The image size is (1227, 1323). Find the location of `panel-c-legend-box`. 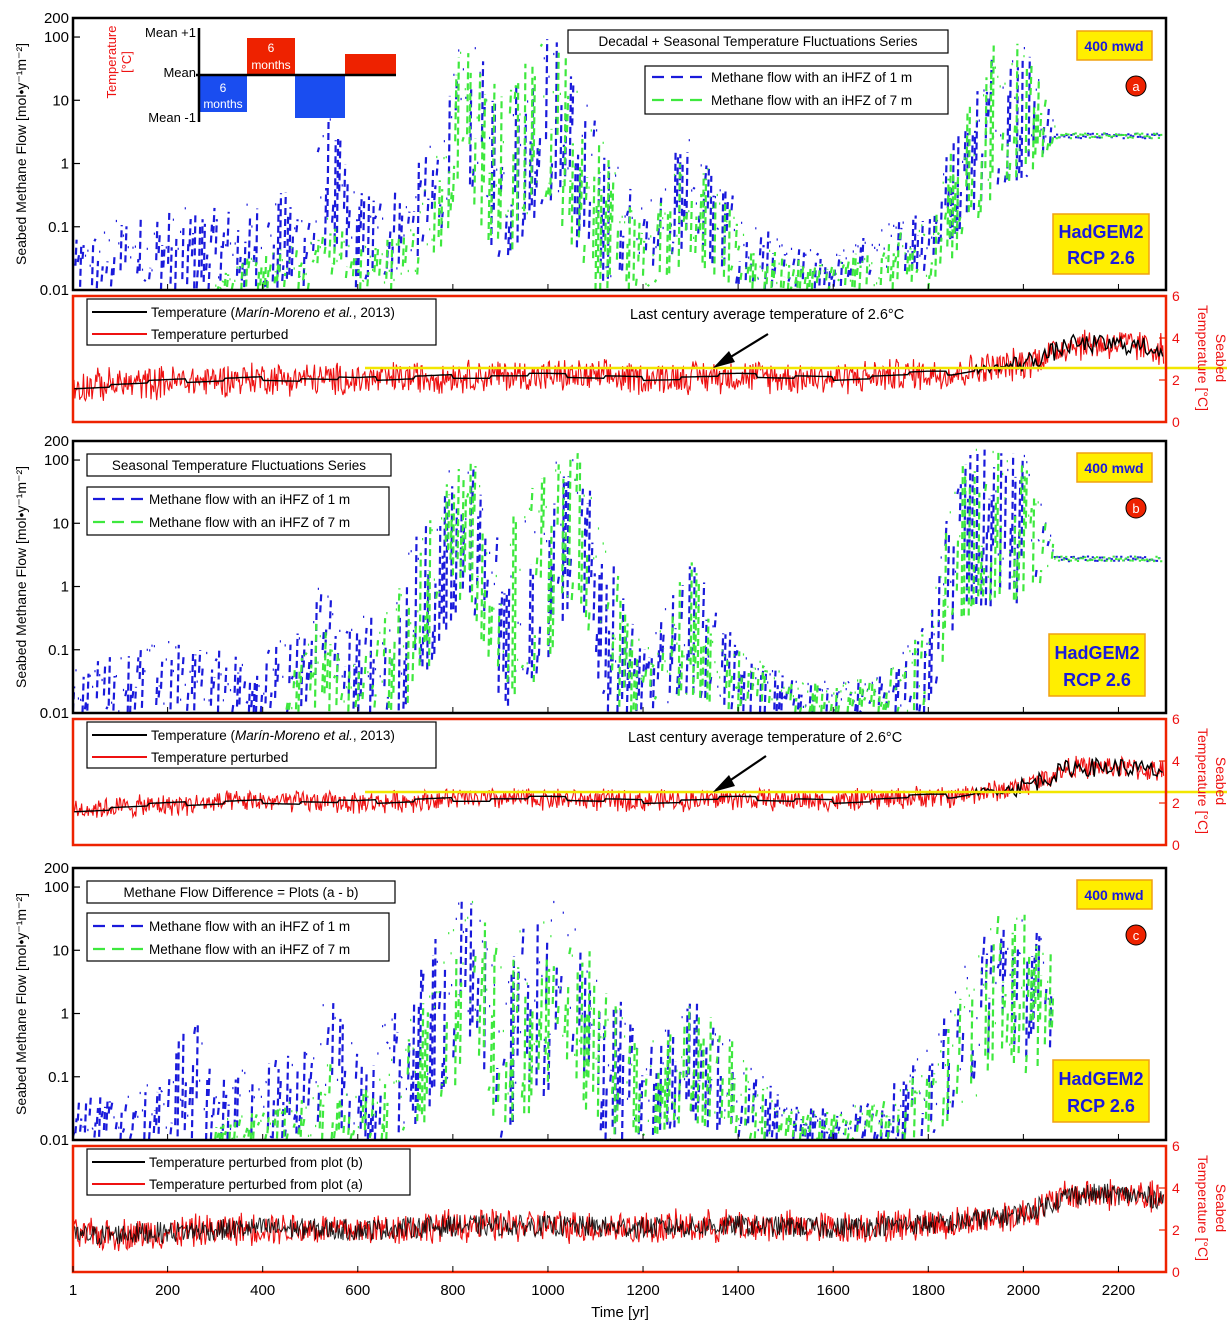

panel-c-legend-box is located at coordinates (238, 937).